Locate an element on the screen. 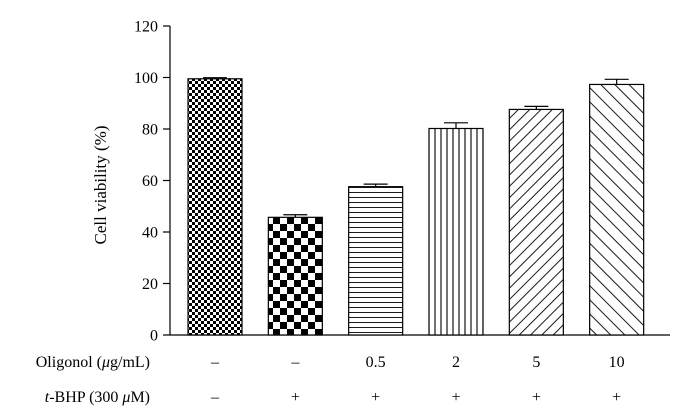  condition-value: 10 is located at coordinates (617, 362).